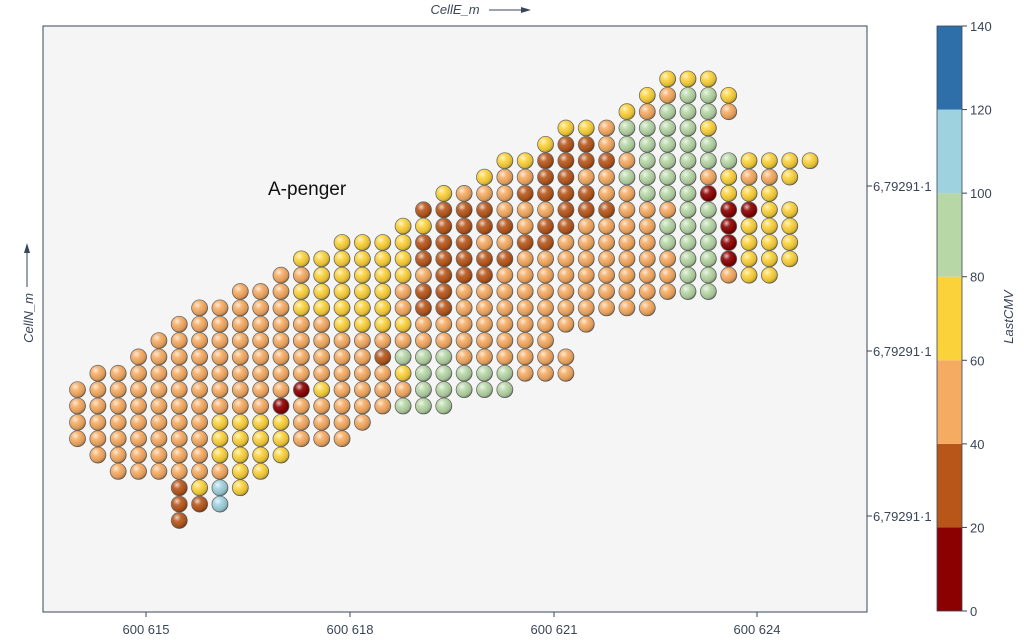 The height and width of the screenshot is (641, 1024). I want to click on colorbar-tick-label: 60, so click(977, 360).